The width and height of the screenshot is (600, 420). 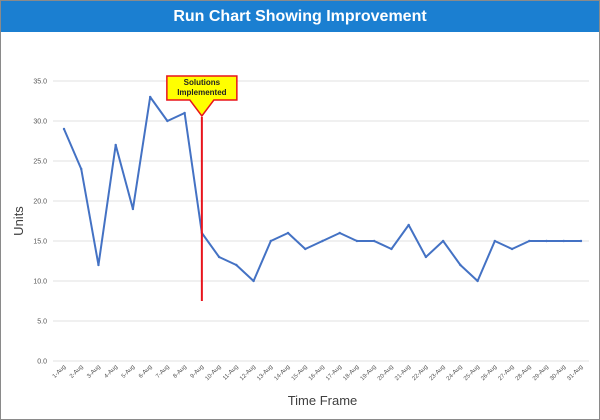 I want to click on y-tick-label: 25.0, so click(x=40, y=162).